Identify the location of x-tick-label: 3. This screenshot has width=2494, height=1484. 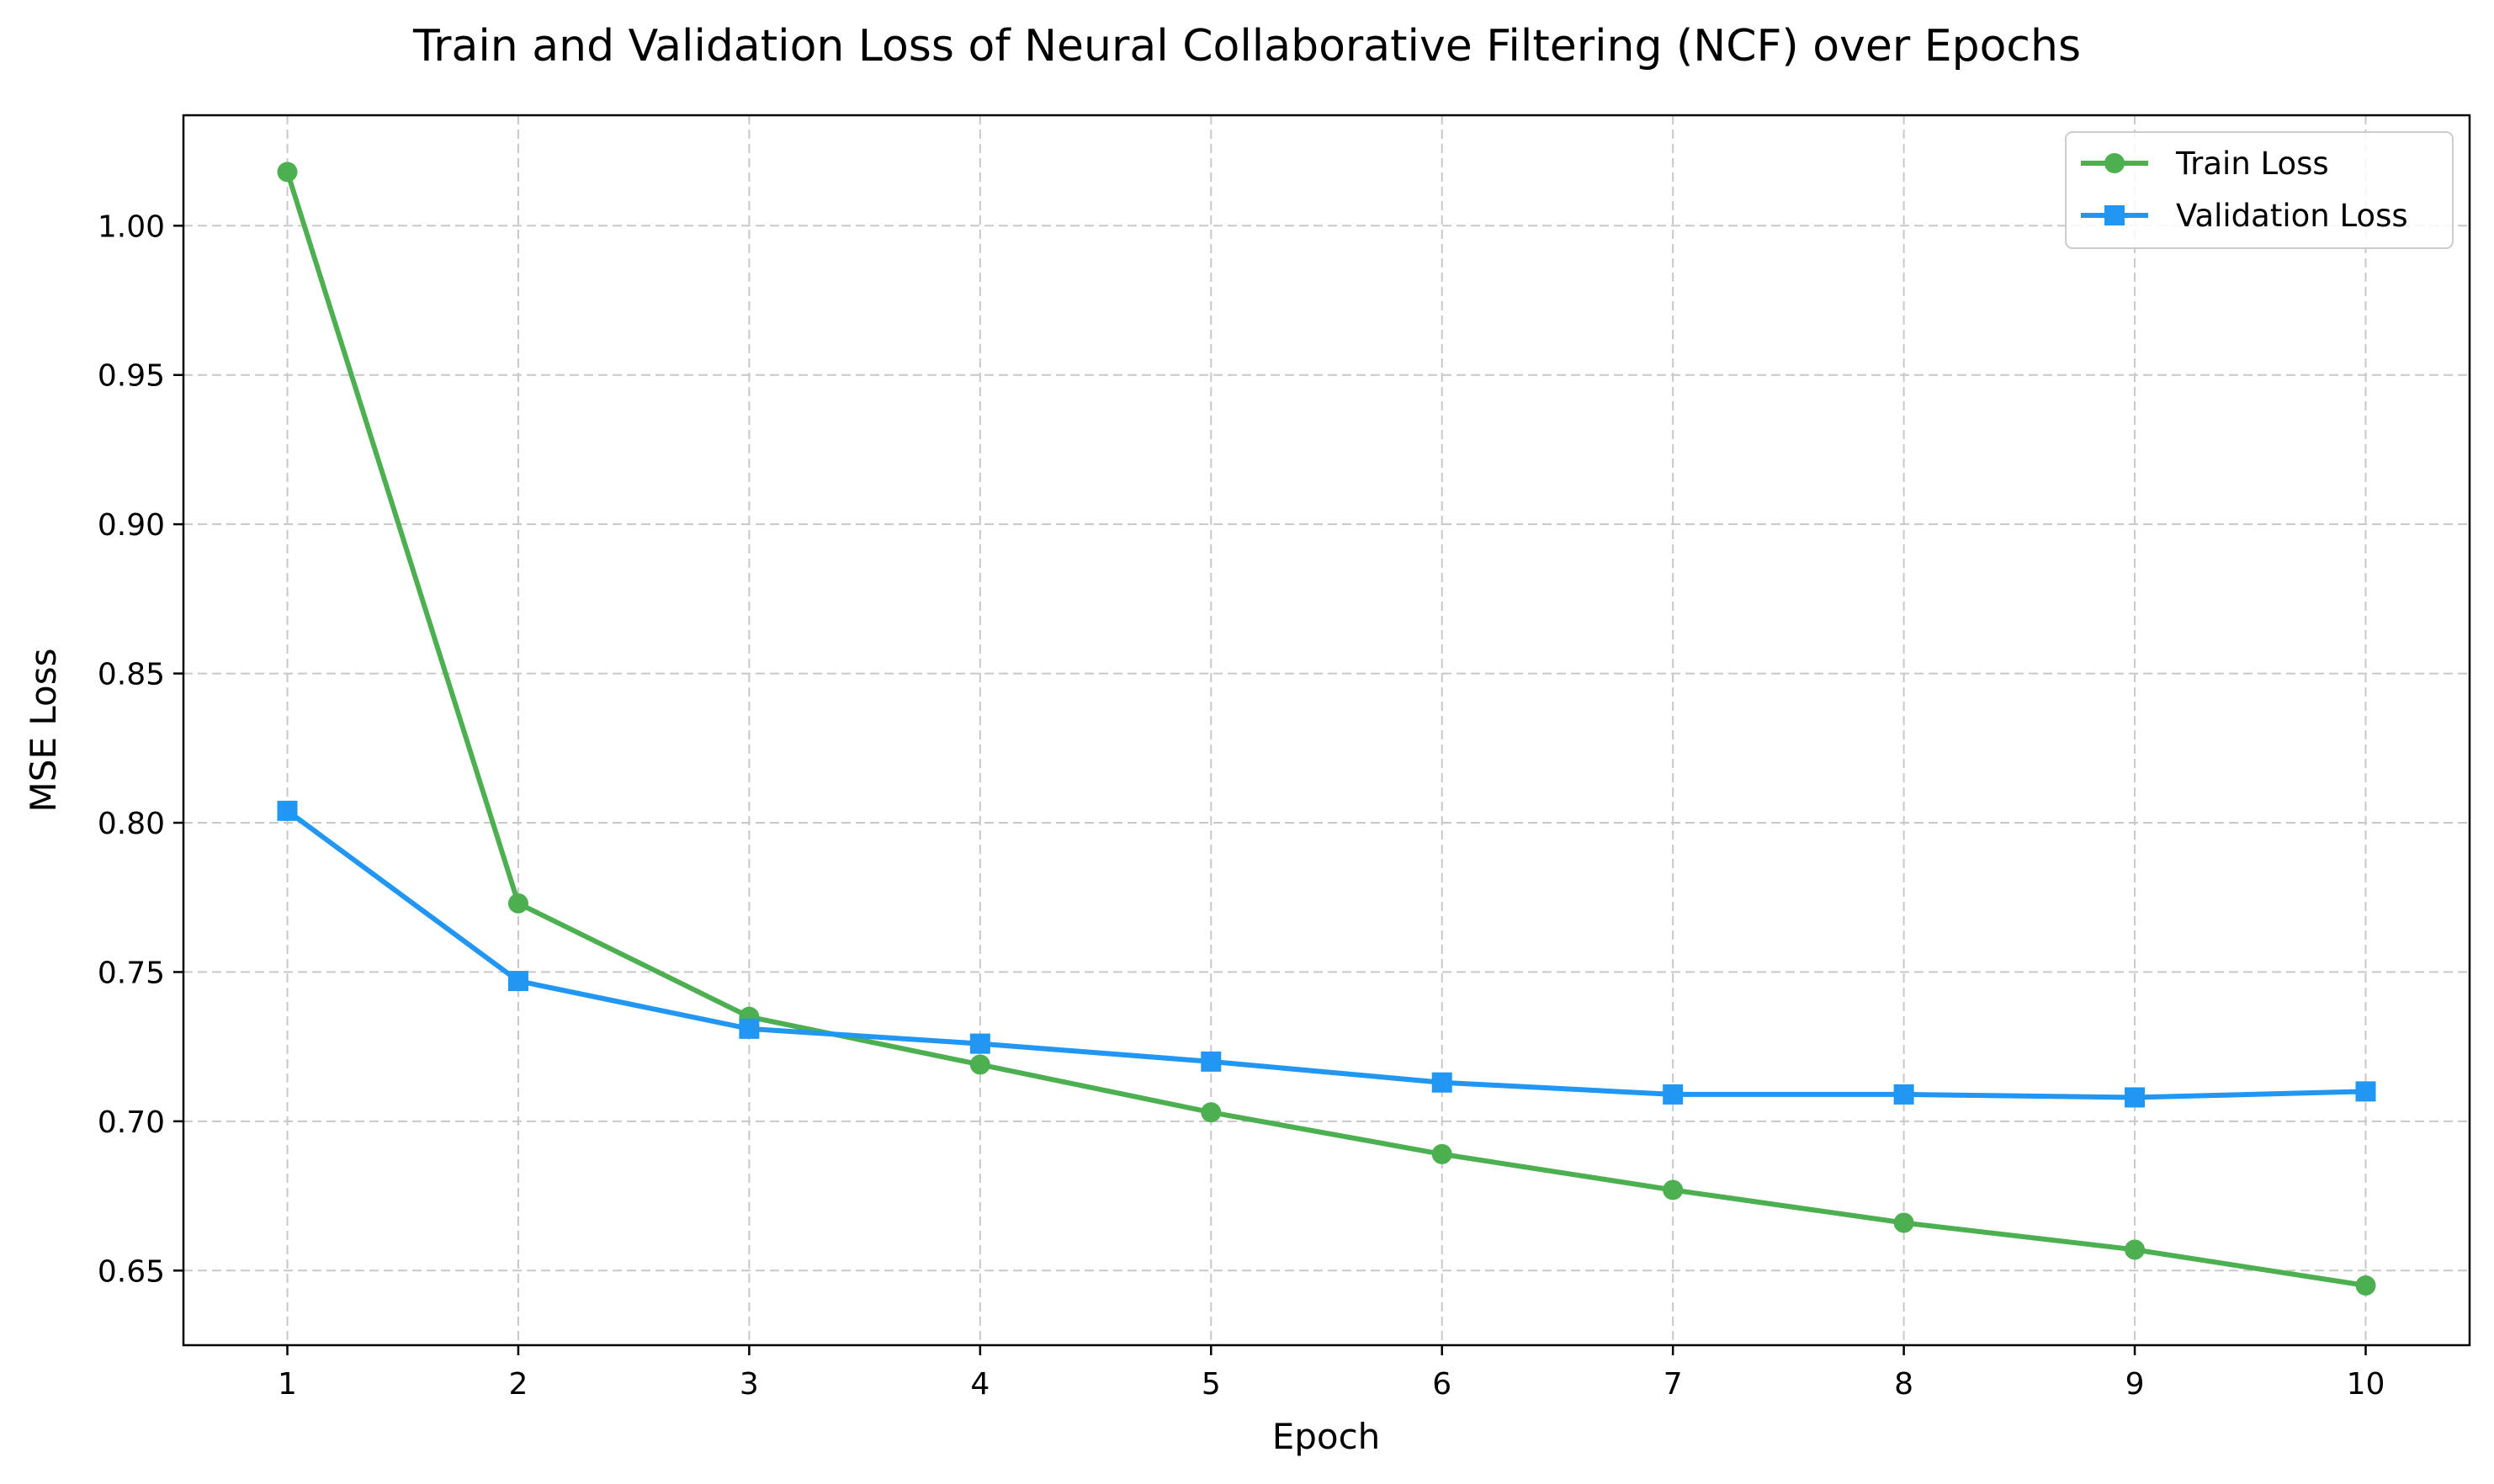
(749, 1384).